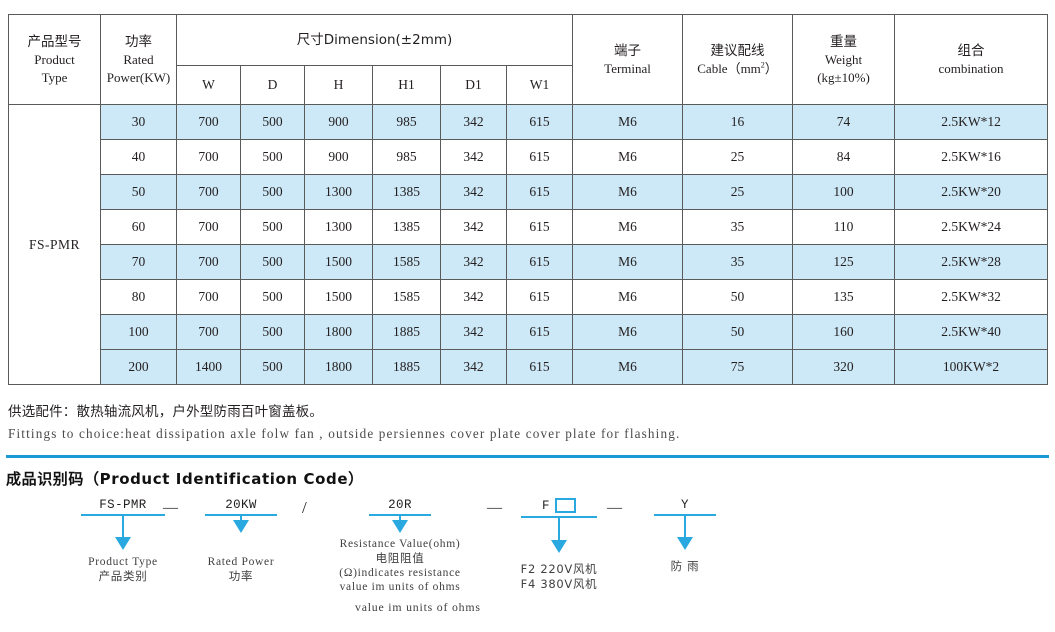  Describe the element at coordinates (138, 297) in the screenshot. I see `cell-power: 80` at that location.